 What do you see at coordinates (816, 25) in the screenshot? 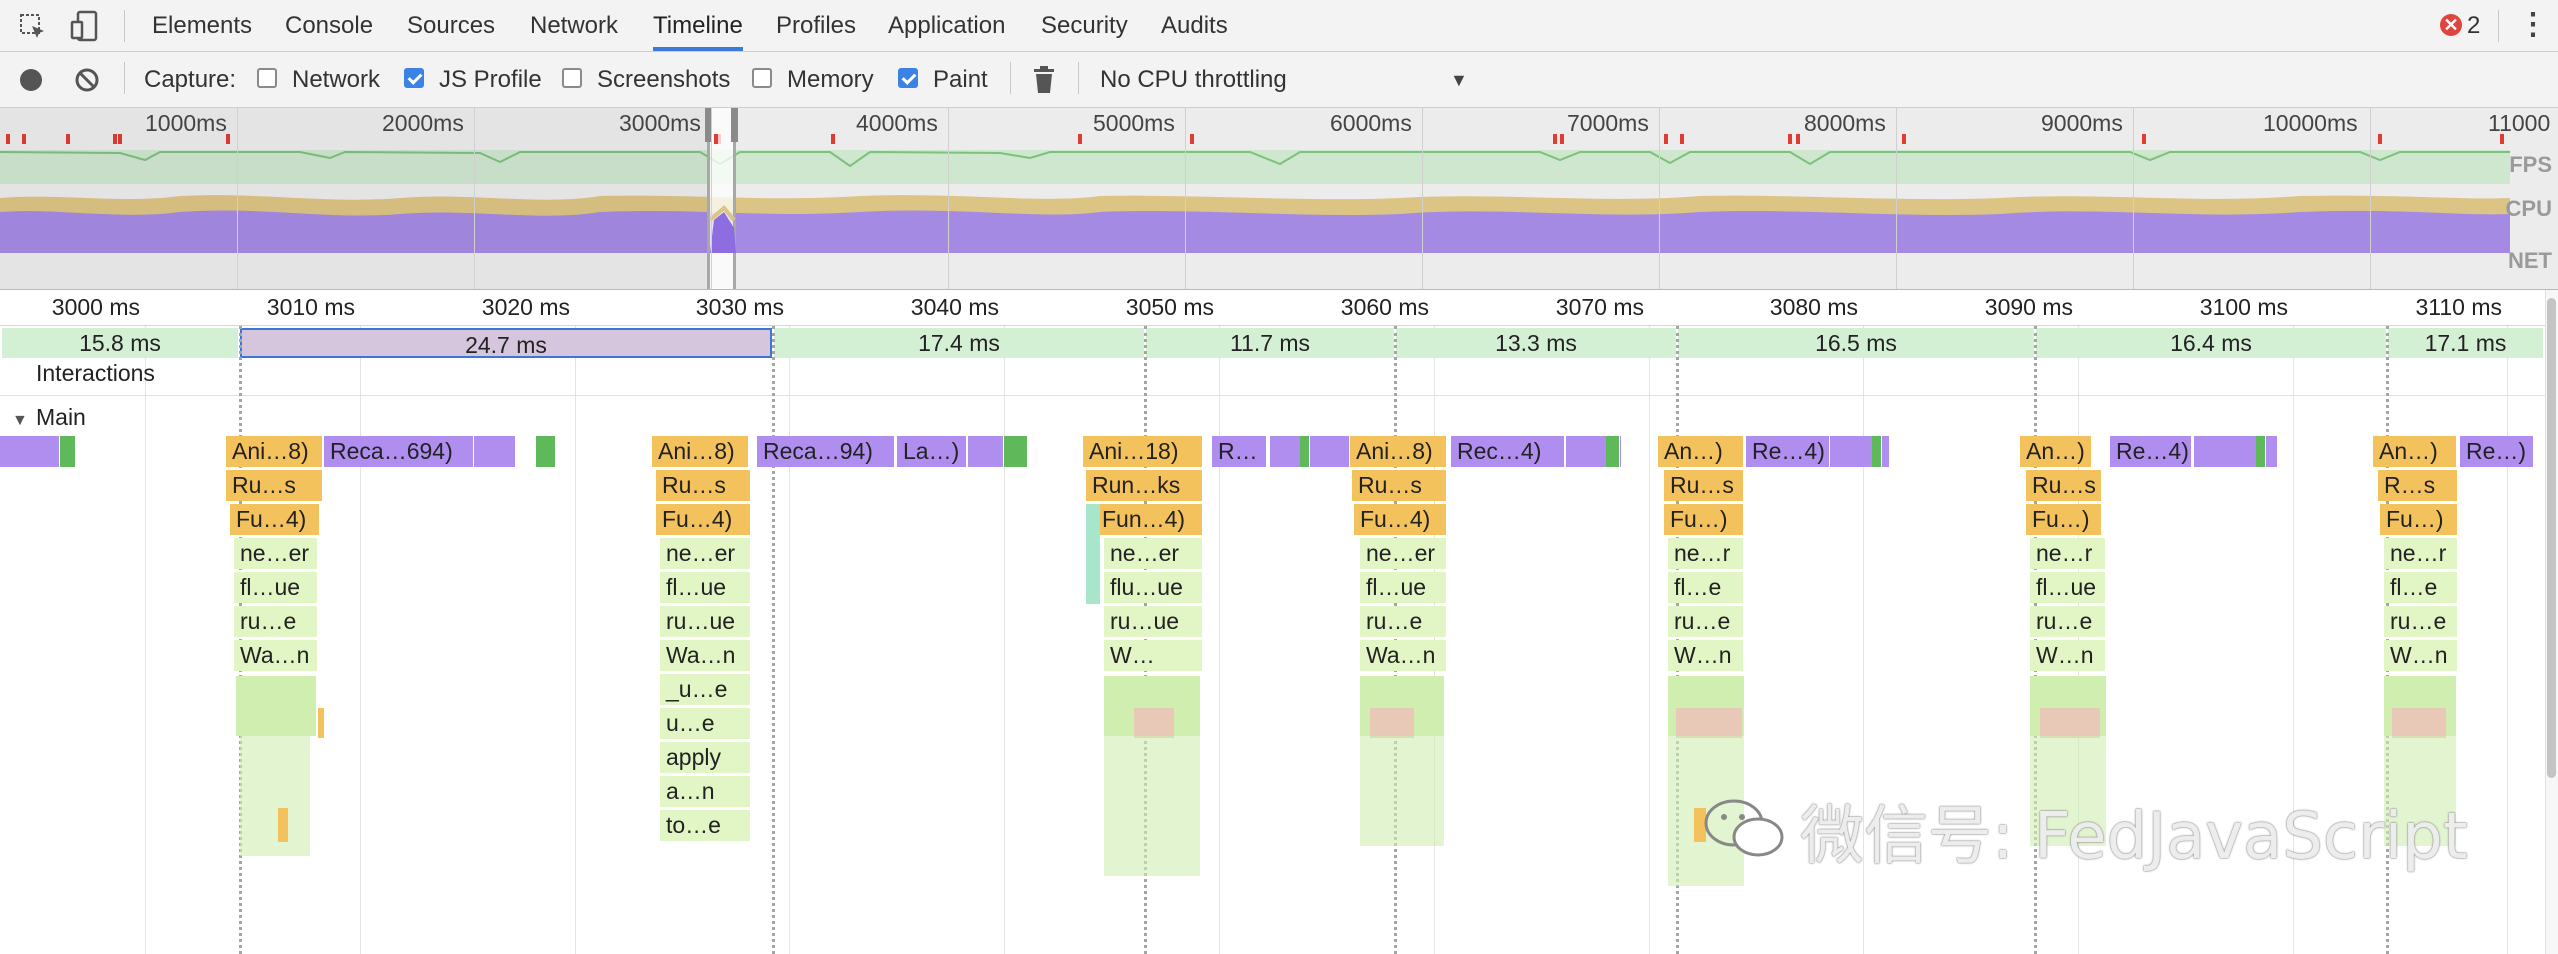
I see `tab-profiles: Profiles` at bounding box center [816, 25].